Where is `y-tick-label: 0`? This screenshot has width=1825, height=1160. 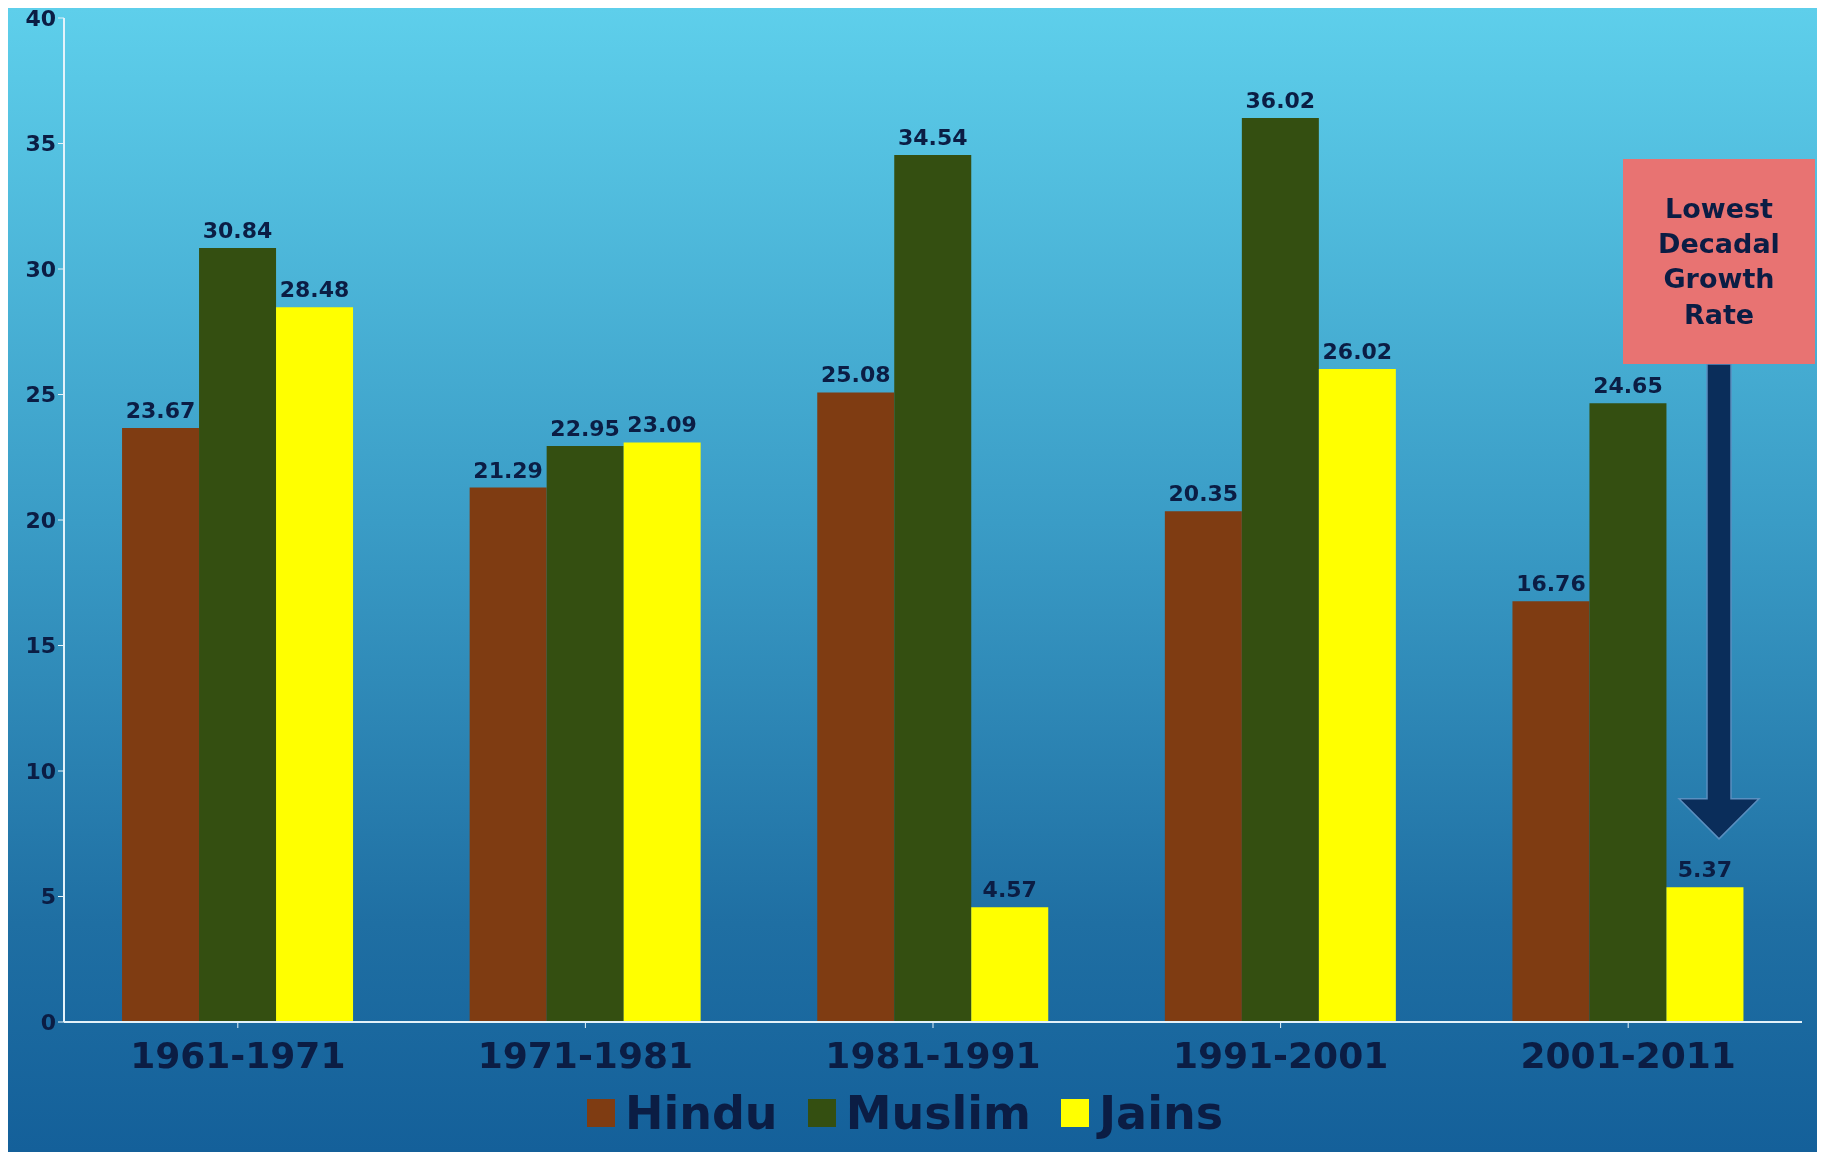 y-tick-label: 0 is located at coordinates (48, 1022).